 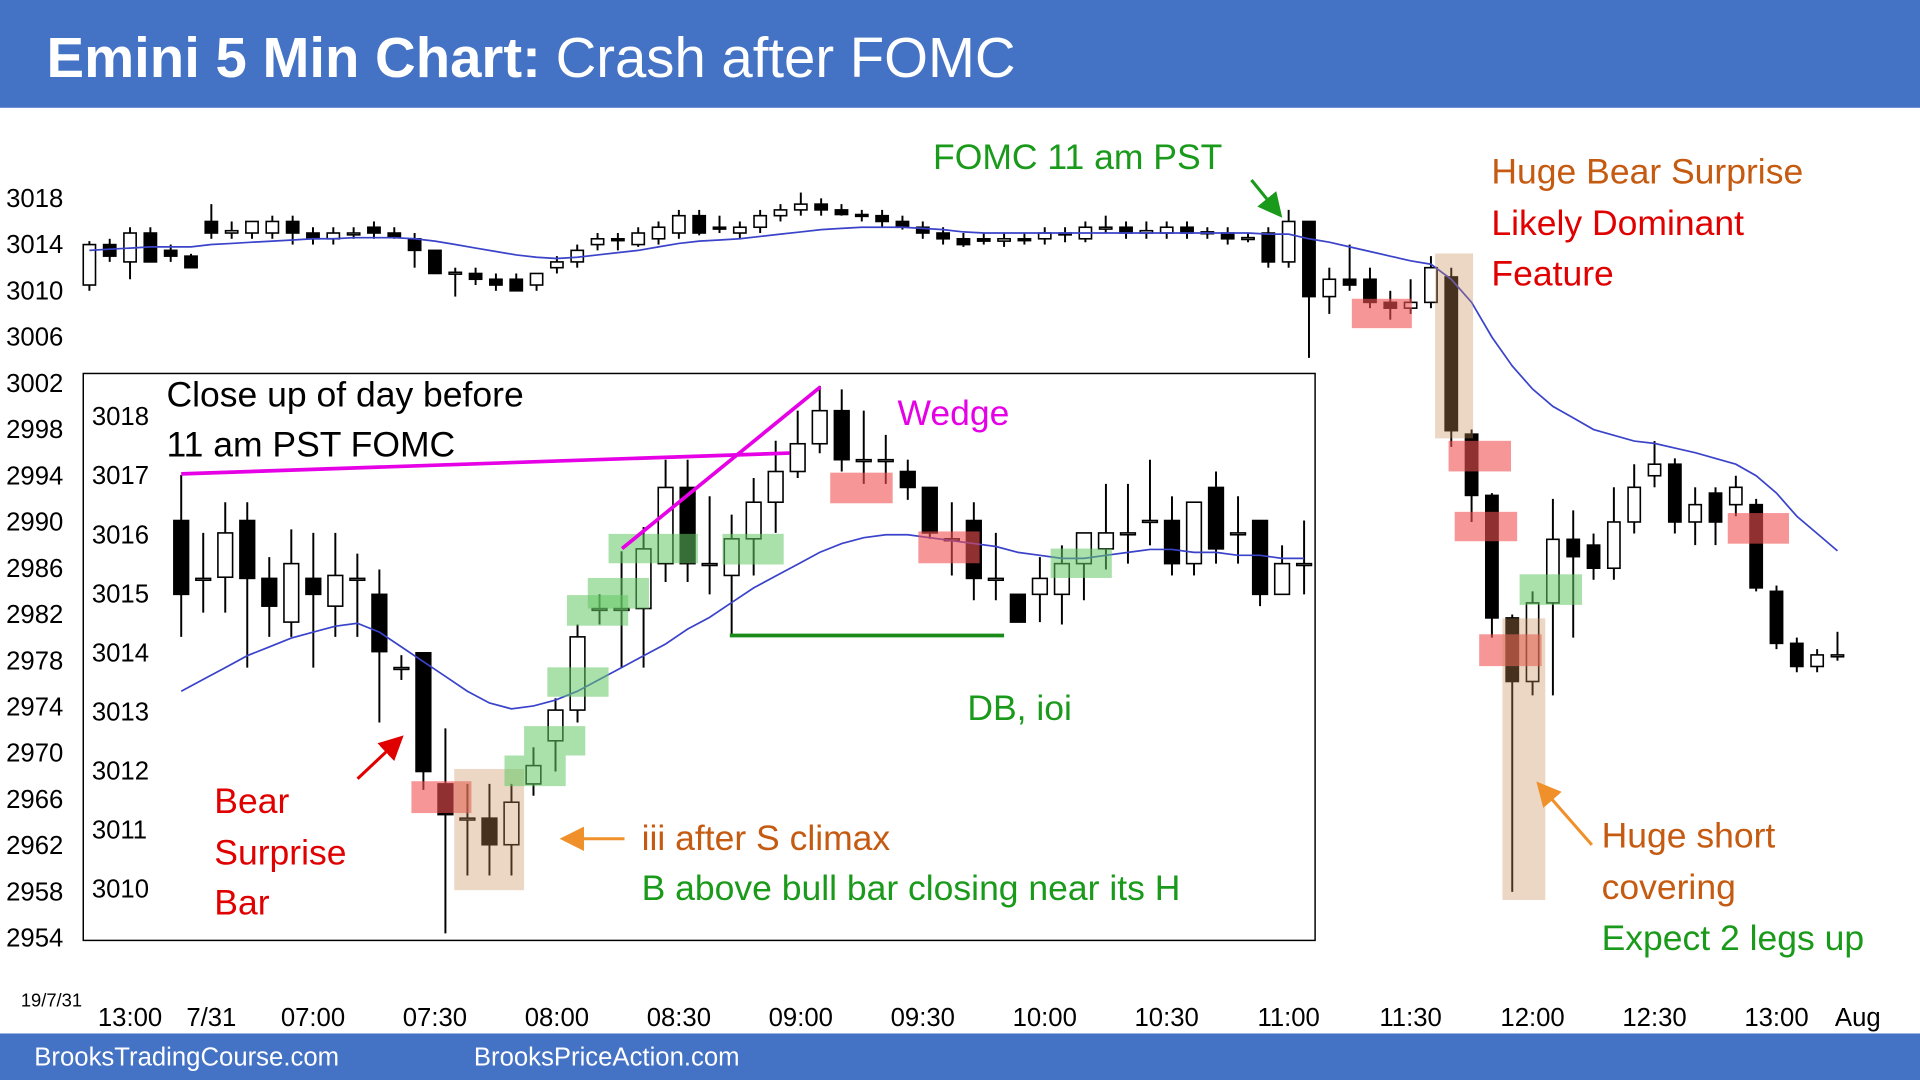 I want to click on annotation: Huge short, so click(x=1689, y=835).